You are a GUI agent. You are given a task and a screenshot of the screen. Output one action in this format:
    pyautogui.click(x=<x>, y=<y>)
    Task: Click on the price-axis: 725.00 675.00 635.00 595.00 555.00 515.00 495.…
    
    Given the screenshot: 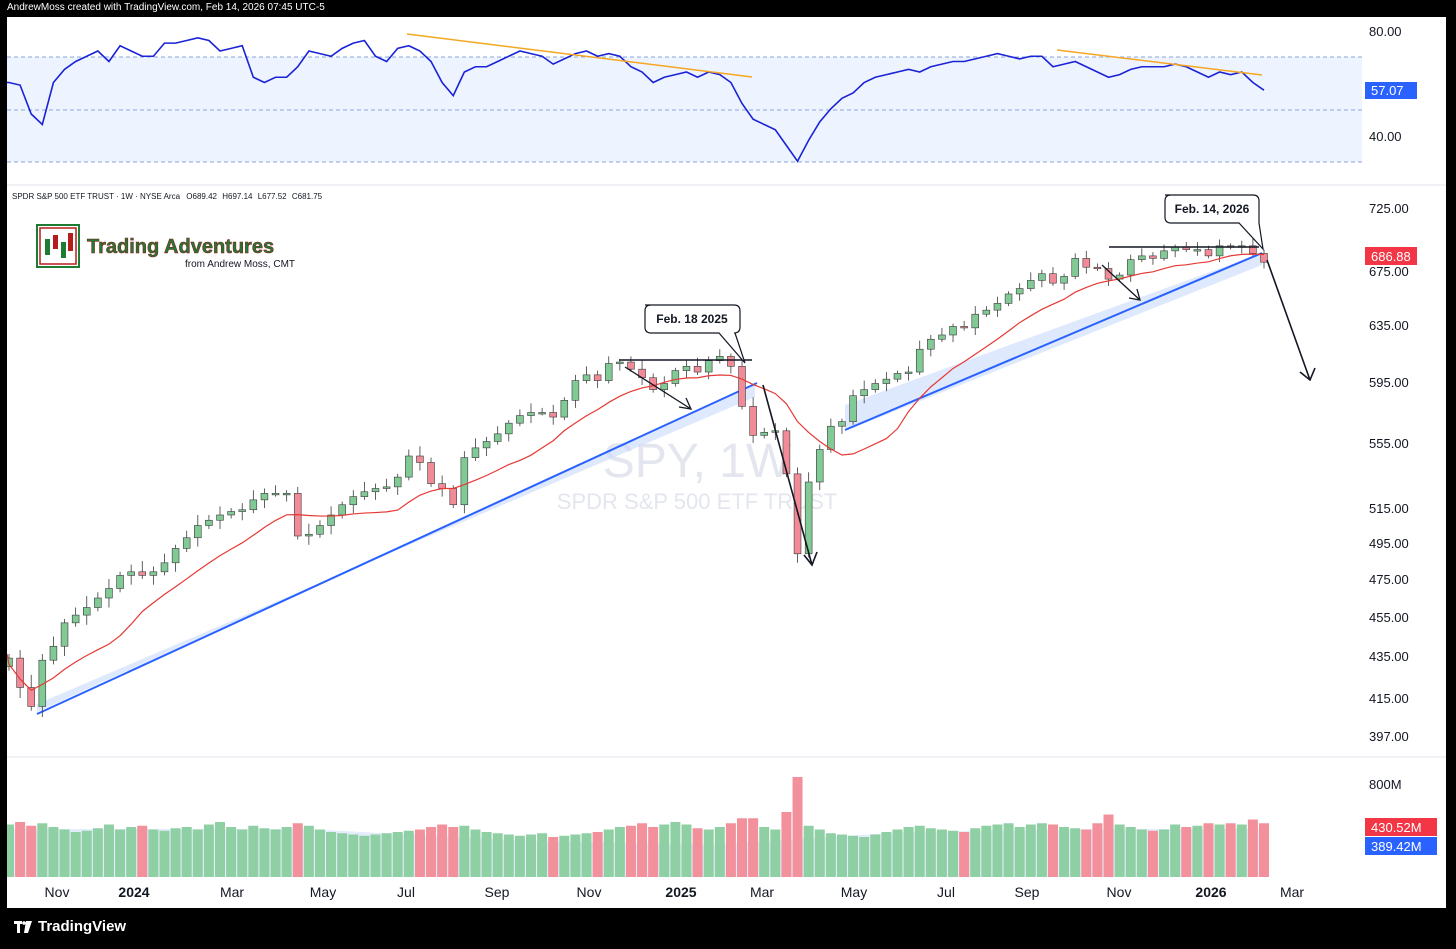 What is the action you would take?
    pyautogui.click(x=1389, y=472)
    